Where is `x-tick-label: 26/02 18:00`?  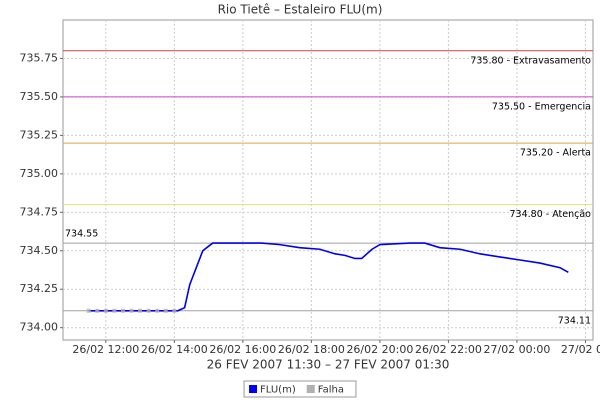 x-tick-label: 26/02 18:00 is located at coordinates (311, 349).